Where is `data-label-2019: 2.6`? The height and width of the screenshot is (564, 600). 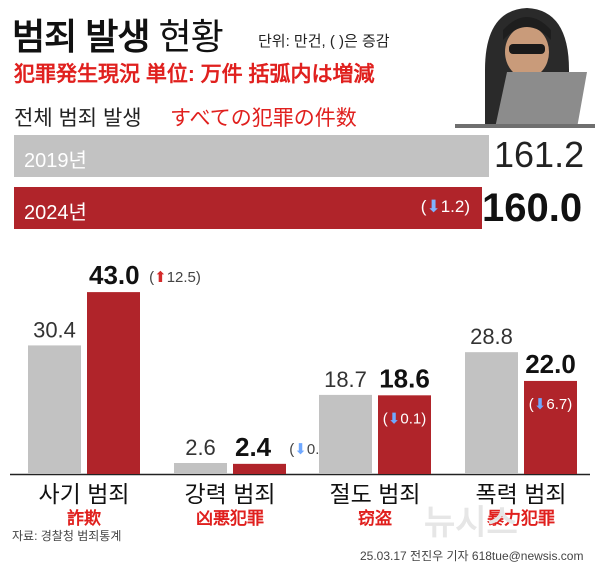 data-label-2019: 2.6 is located at coordinates (200, 447).